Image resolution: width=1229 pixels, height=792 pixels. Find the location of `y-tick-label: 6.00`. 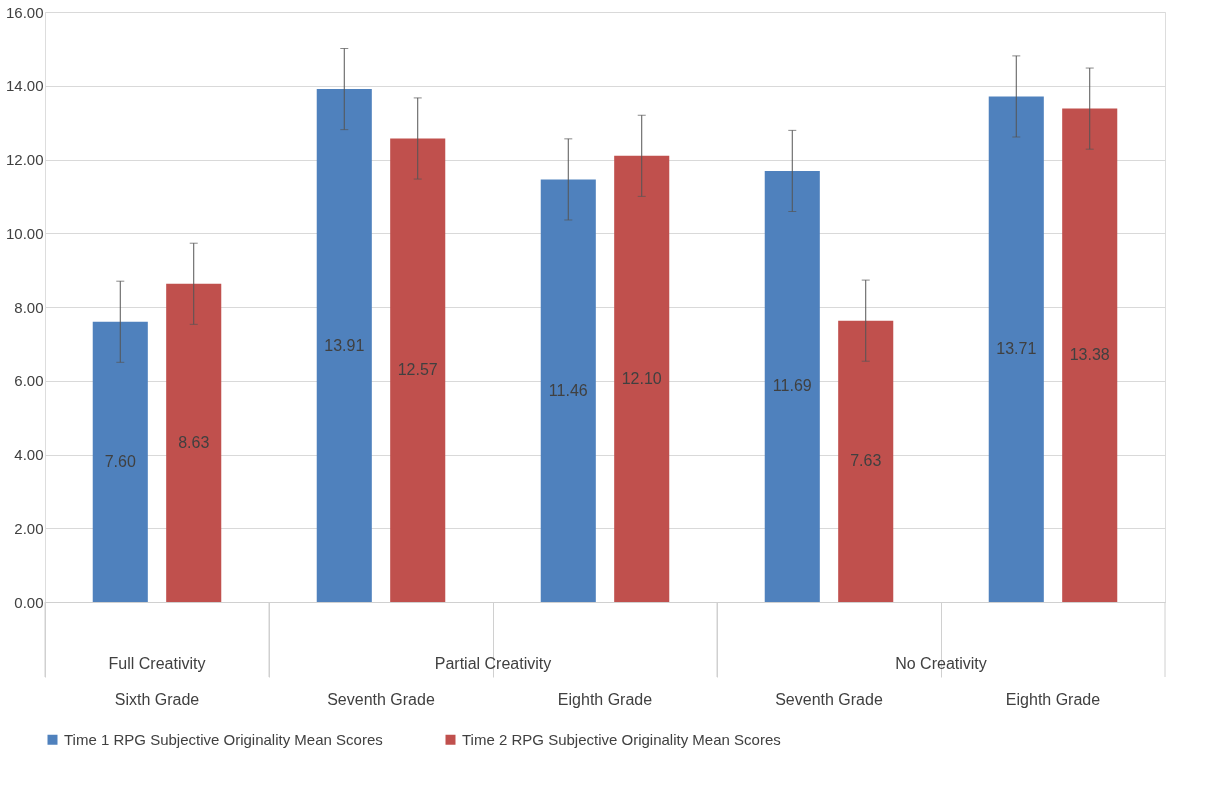

y-tick-label: 6.00 is located at coordinates (29, 381).